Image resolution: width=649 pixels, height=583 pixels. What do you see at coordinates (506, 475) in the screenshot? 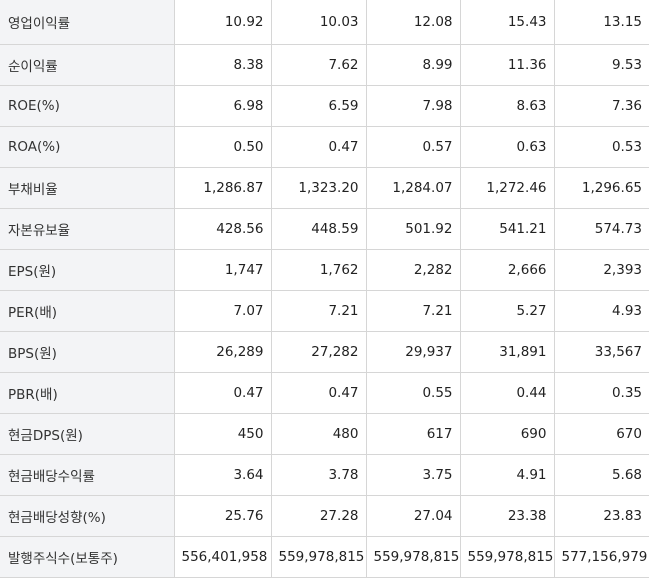
I see `table-cell: 4.91` at bounding box center [506, 475].